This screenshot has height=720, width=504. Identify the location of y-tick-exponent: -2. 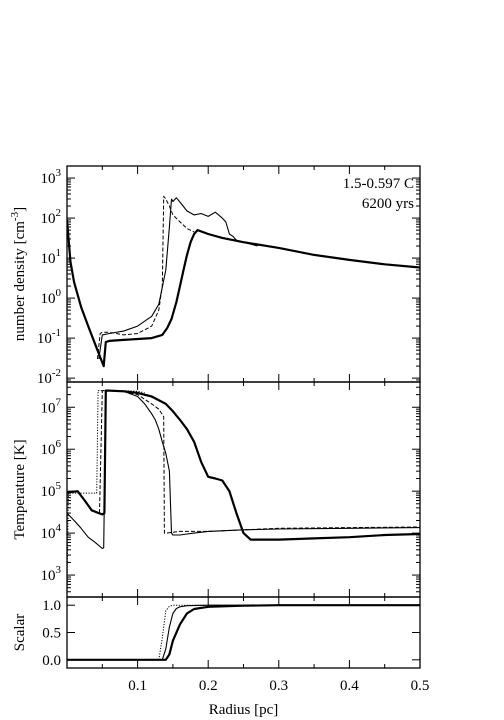
(56, 373).